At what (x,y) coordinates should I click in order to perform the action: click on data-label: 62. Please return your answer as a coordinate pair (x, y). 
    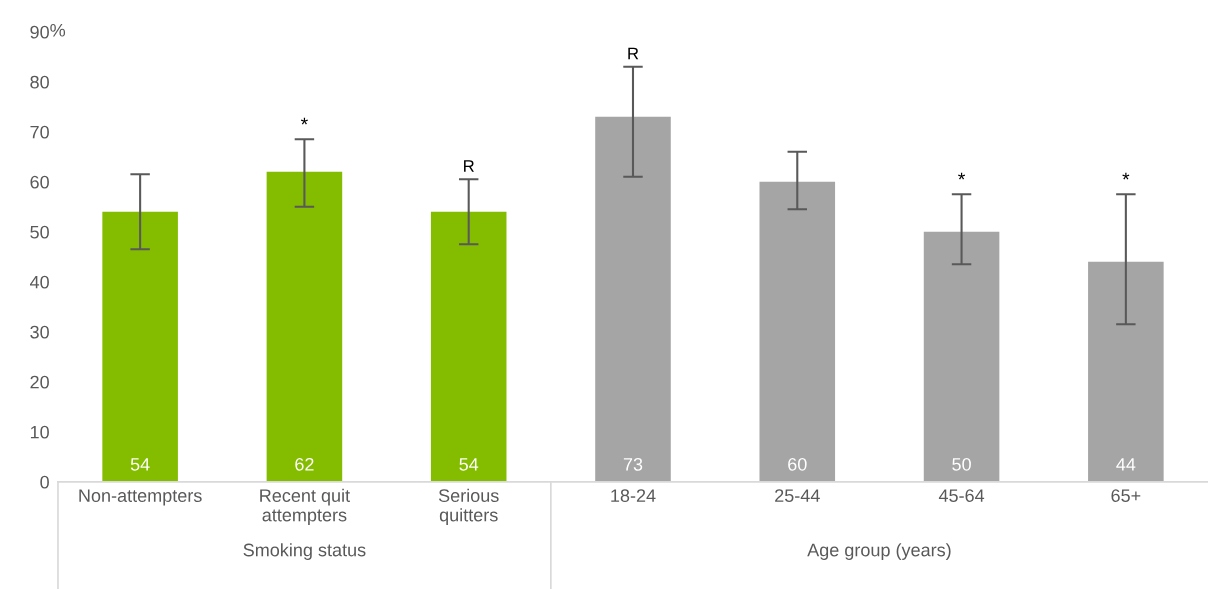
    Looking at the image, I should click on (304, 464).